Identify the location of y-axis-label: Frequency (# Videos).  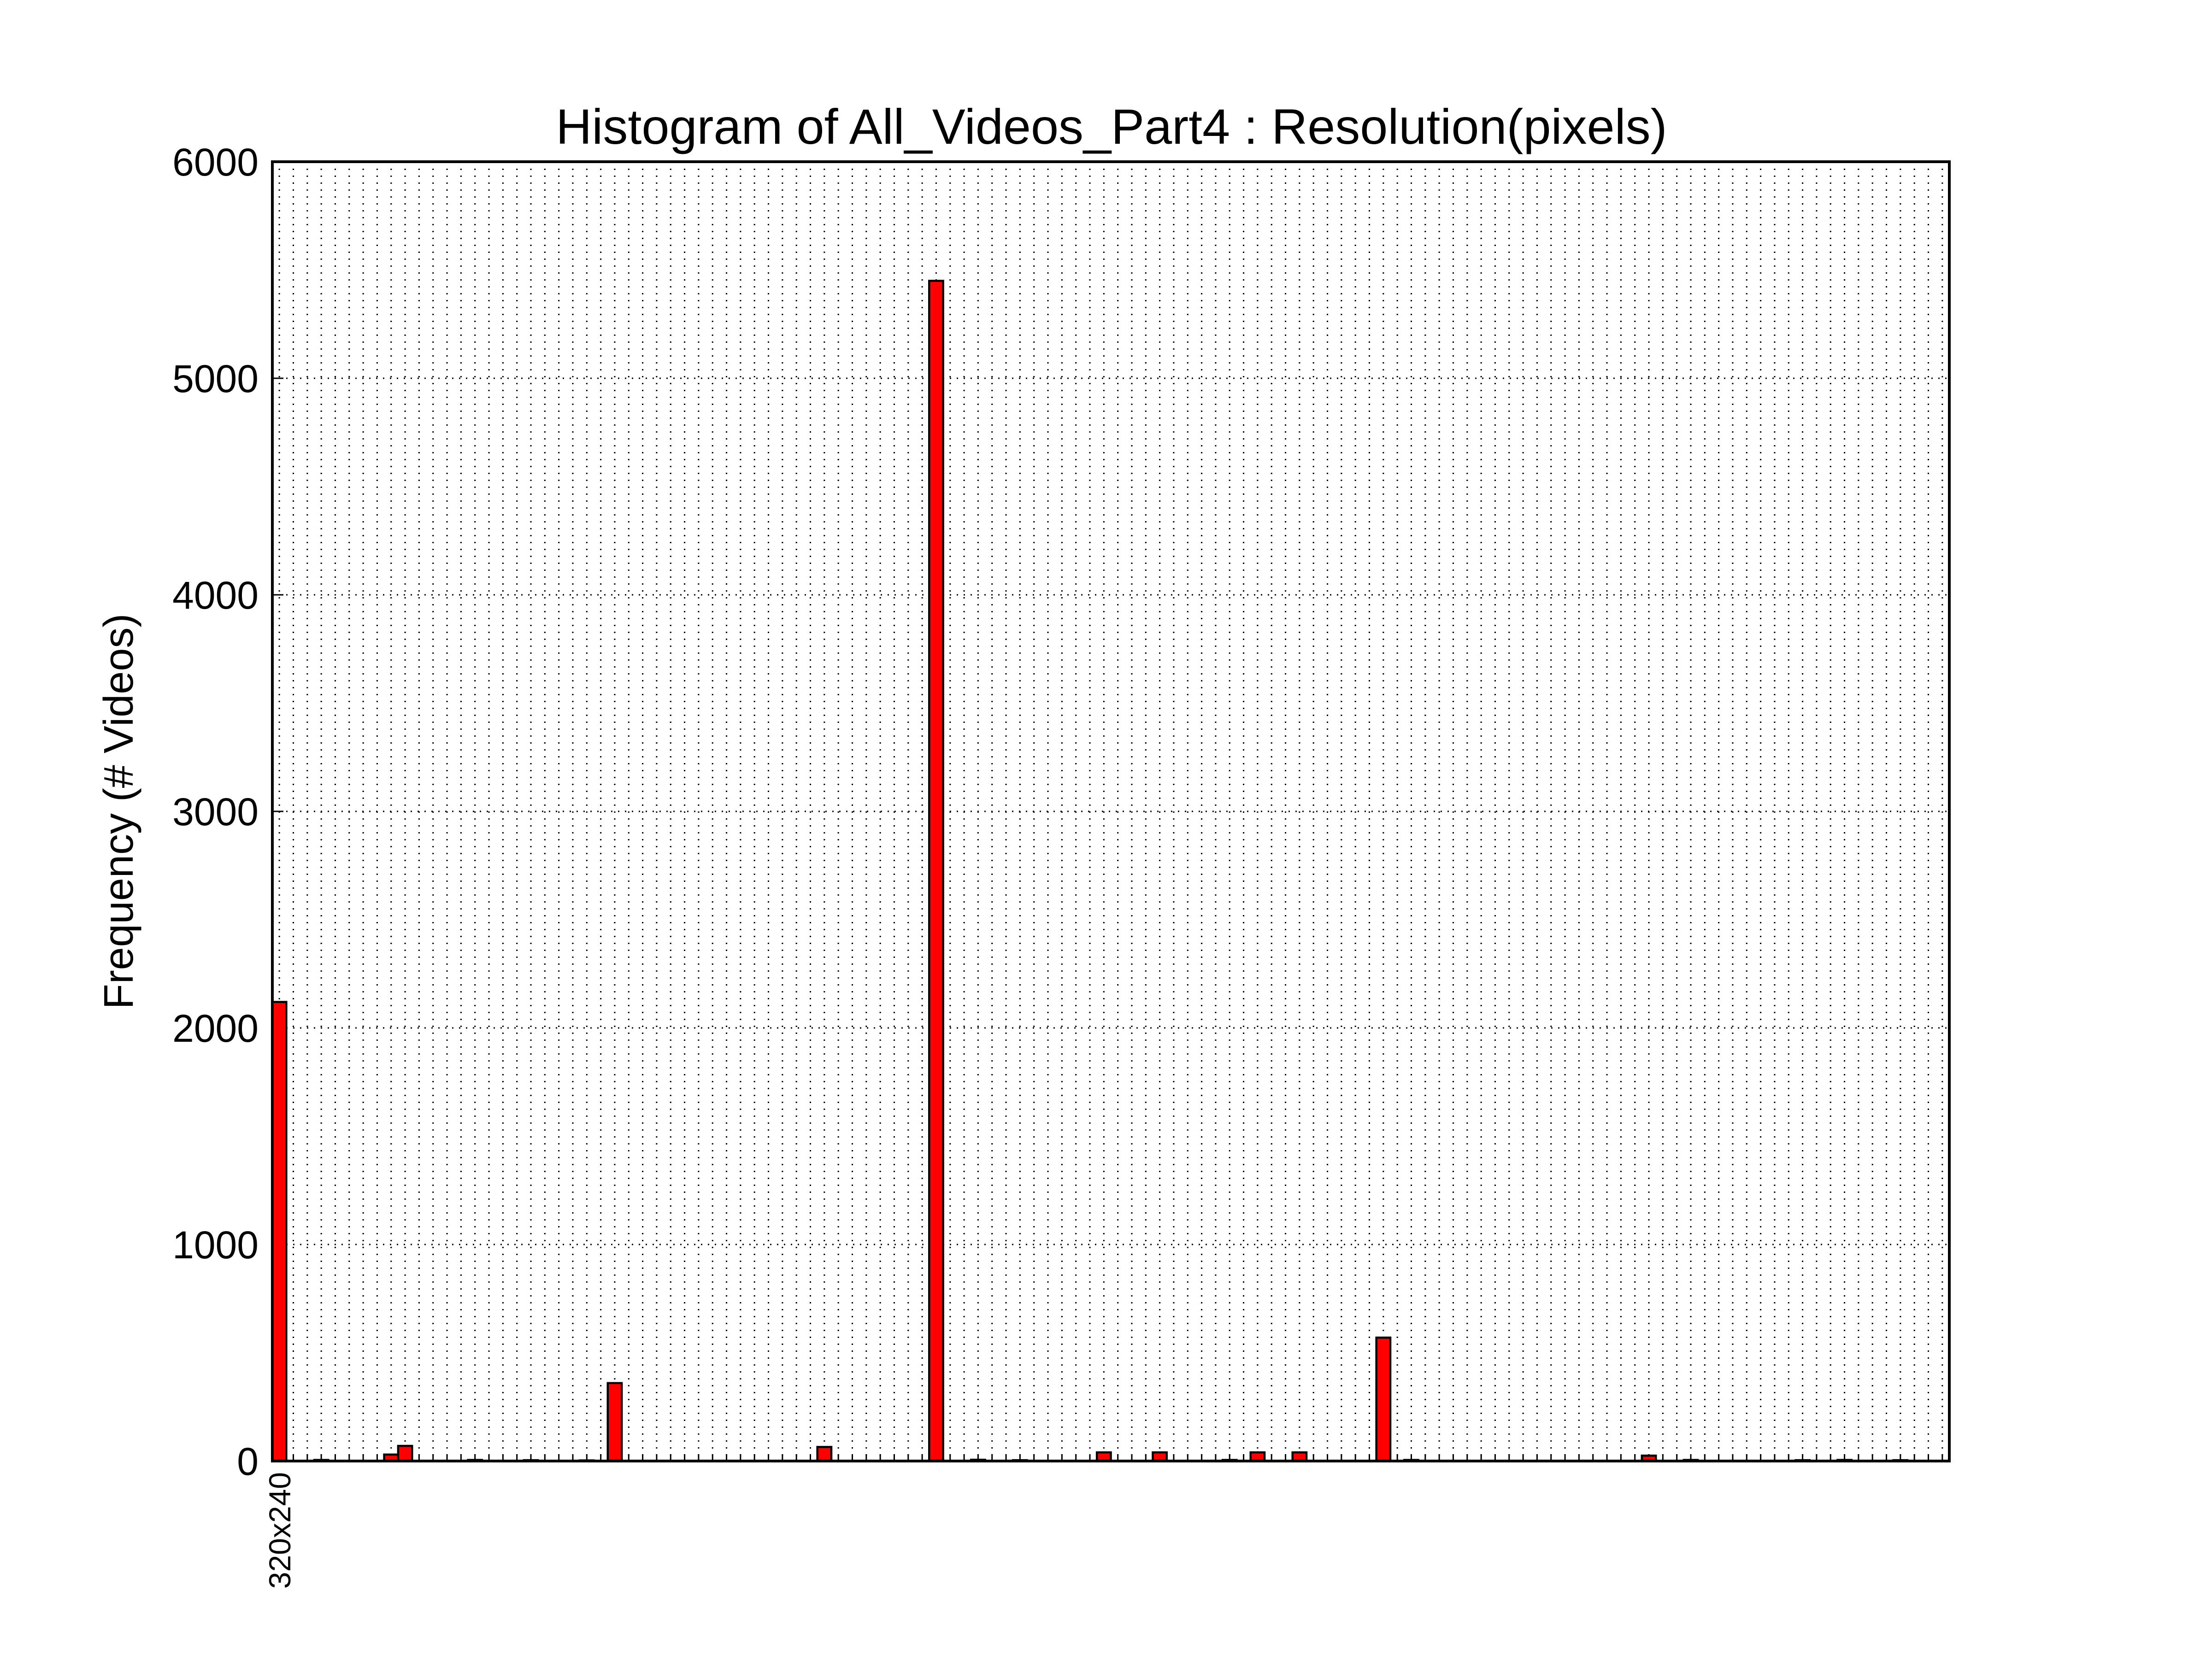
(119, 812).